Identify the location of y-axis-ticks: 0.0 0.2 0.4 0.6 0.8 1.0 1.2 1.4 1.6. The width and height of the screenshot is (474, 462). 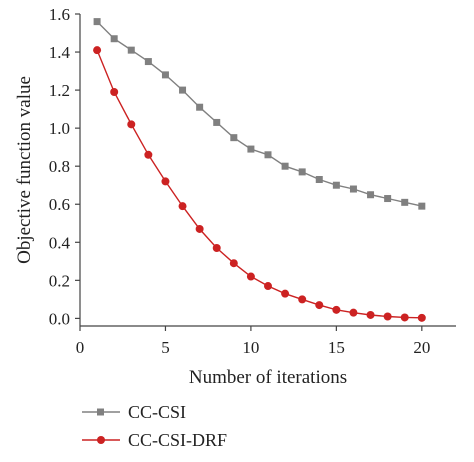
(64, 166).